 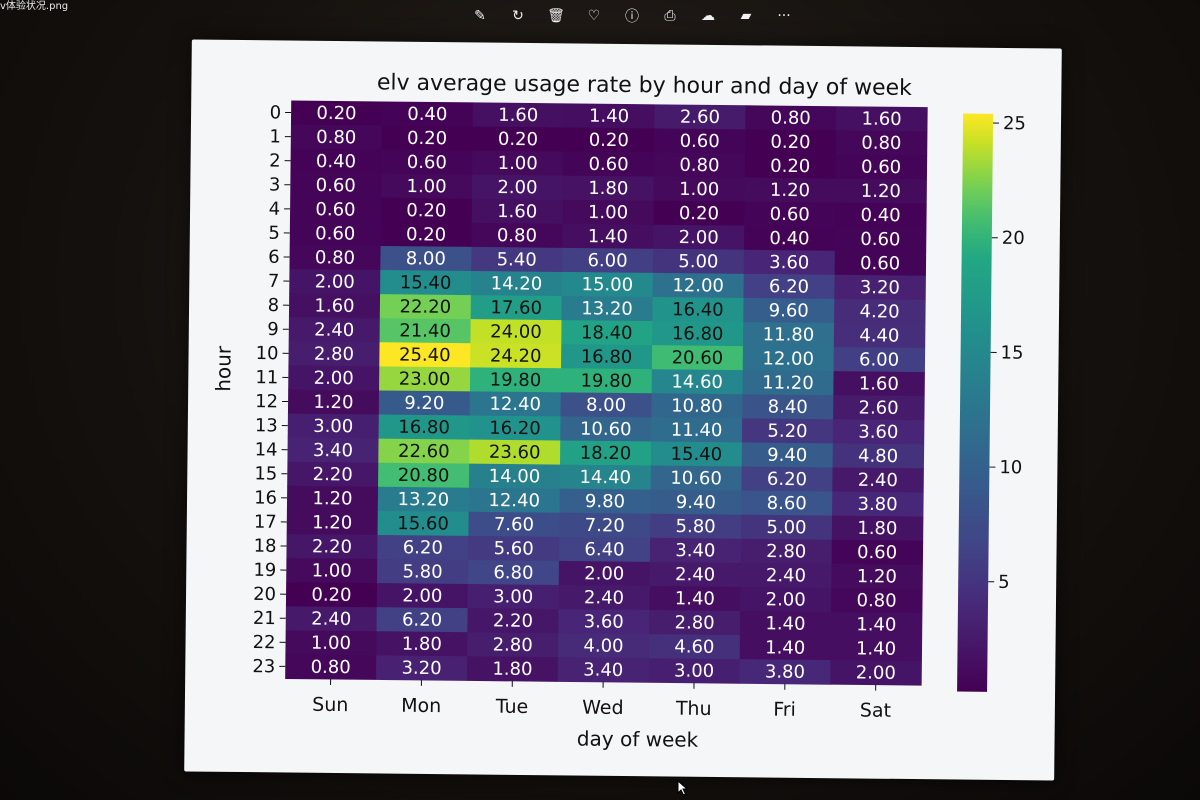 What do you see at coordinates (695, 550) in the screenshot?
I see `cell-label: 3.40` at bounding box center [695, 550].